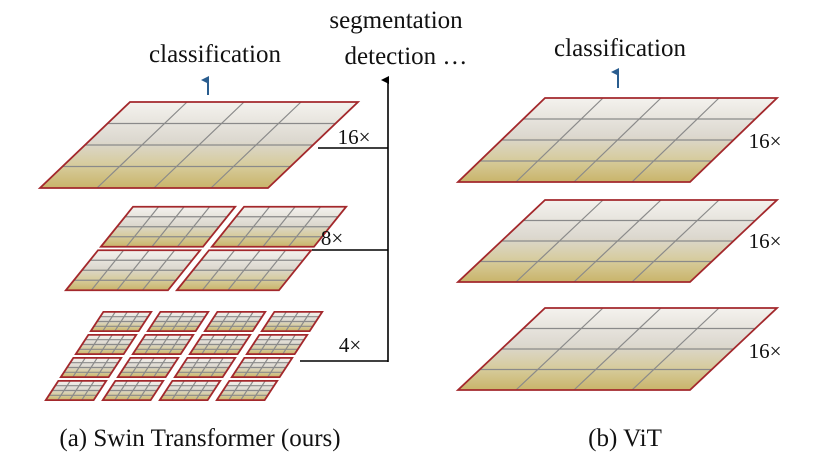 The width and height of the screenshot is (818, 467). Describe the element at coordinates (625, 438) in the screenshot. I see `caption: (b) ViT` at that location.